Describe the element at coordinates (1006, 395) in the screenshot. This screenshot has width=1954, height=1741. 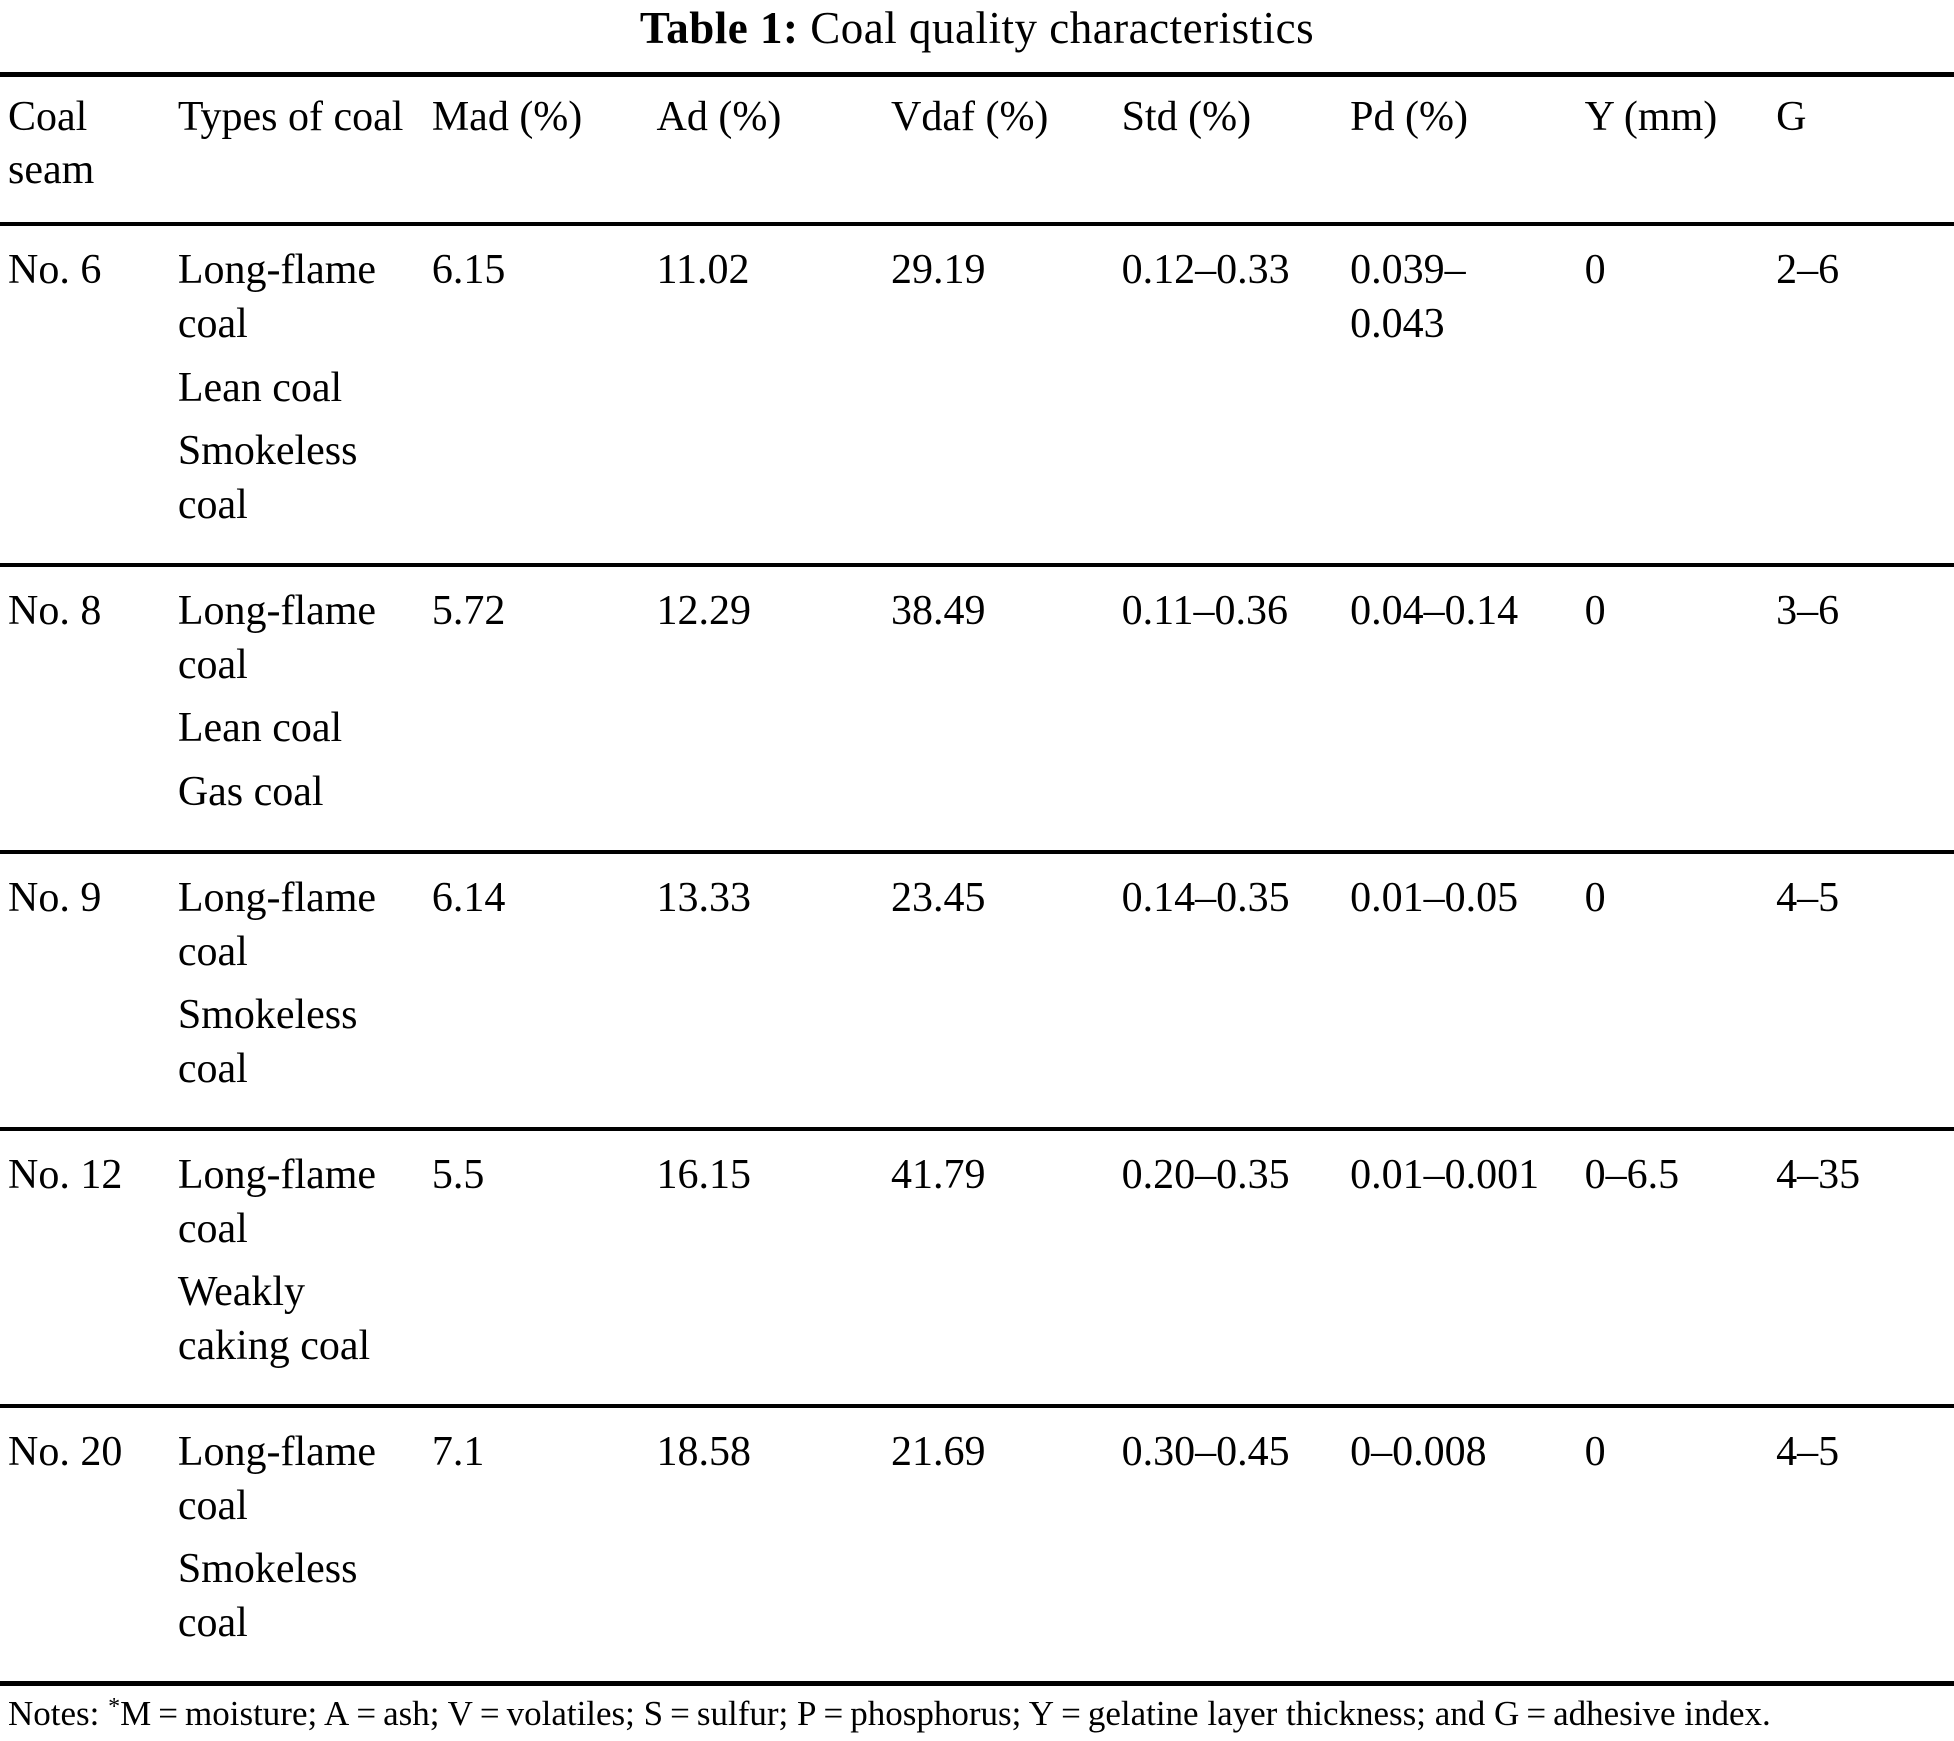
I see `cell-vdaf: 29.19` at that location.